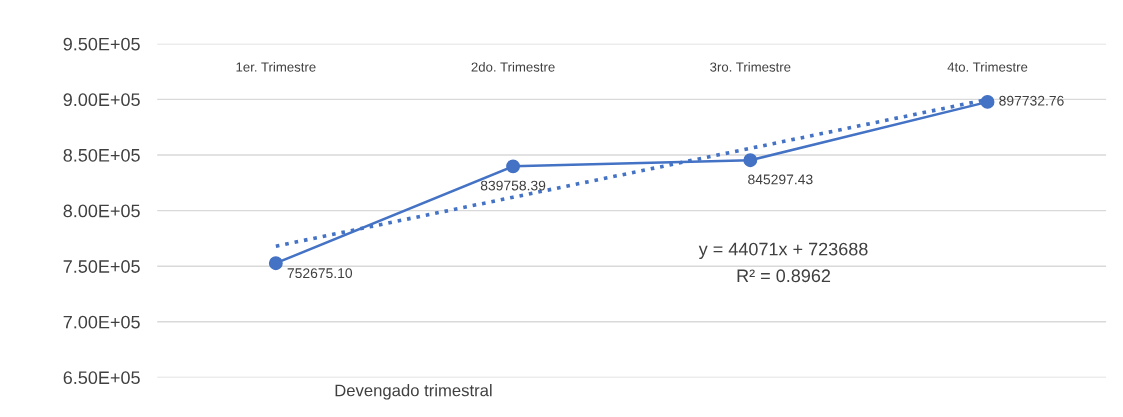 This screenshot has height=417, width=1123. Describe the element at coordinates (783, 251) in the screenshot. I see `annotation: y = 44071x + 723688` at that location.